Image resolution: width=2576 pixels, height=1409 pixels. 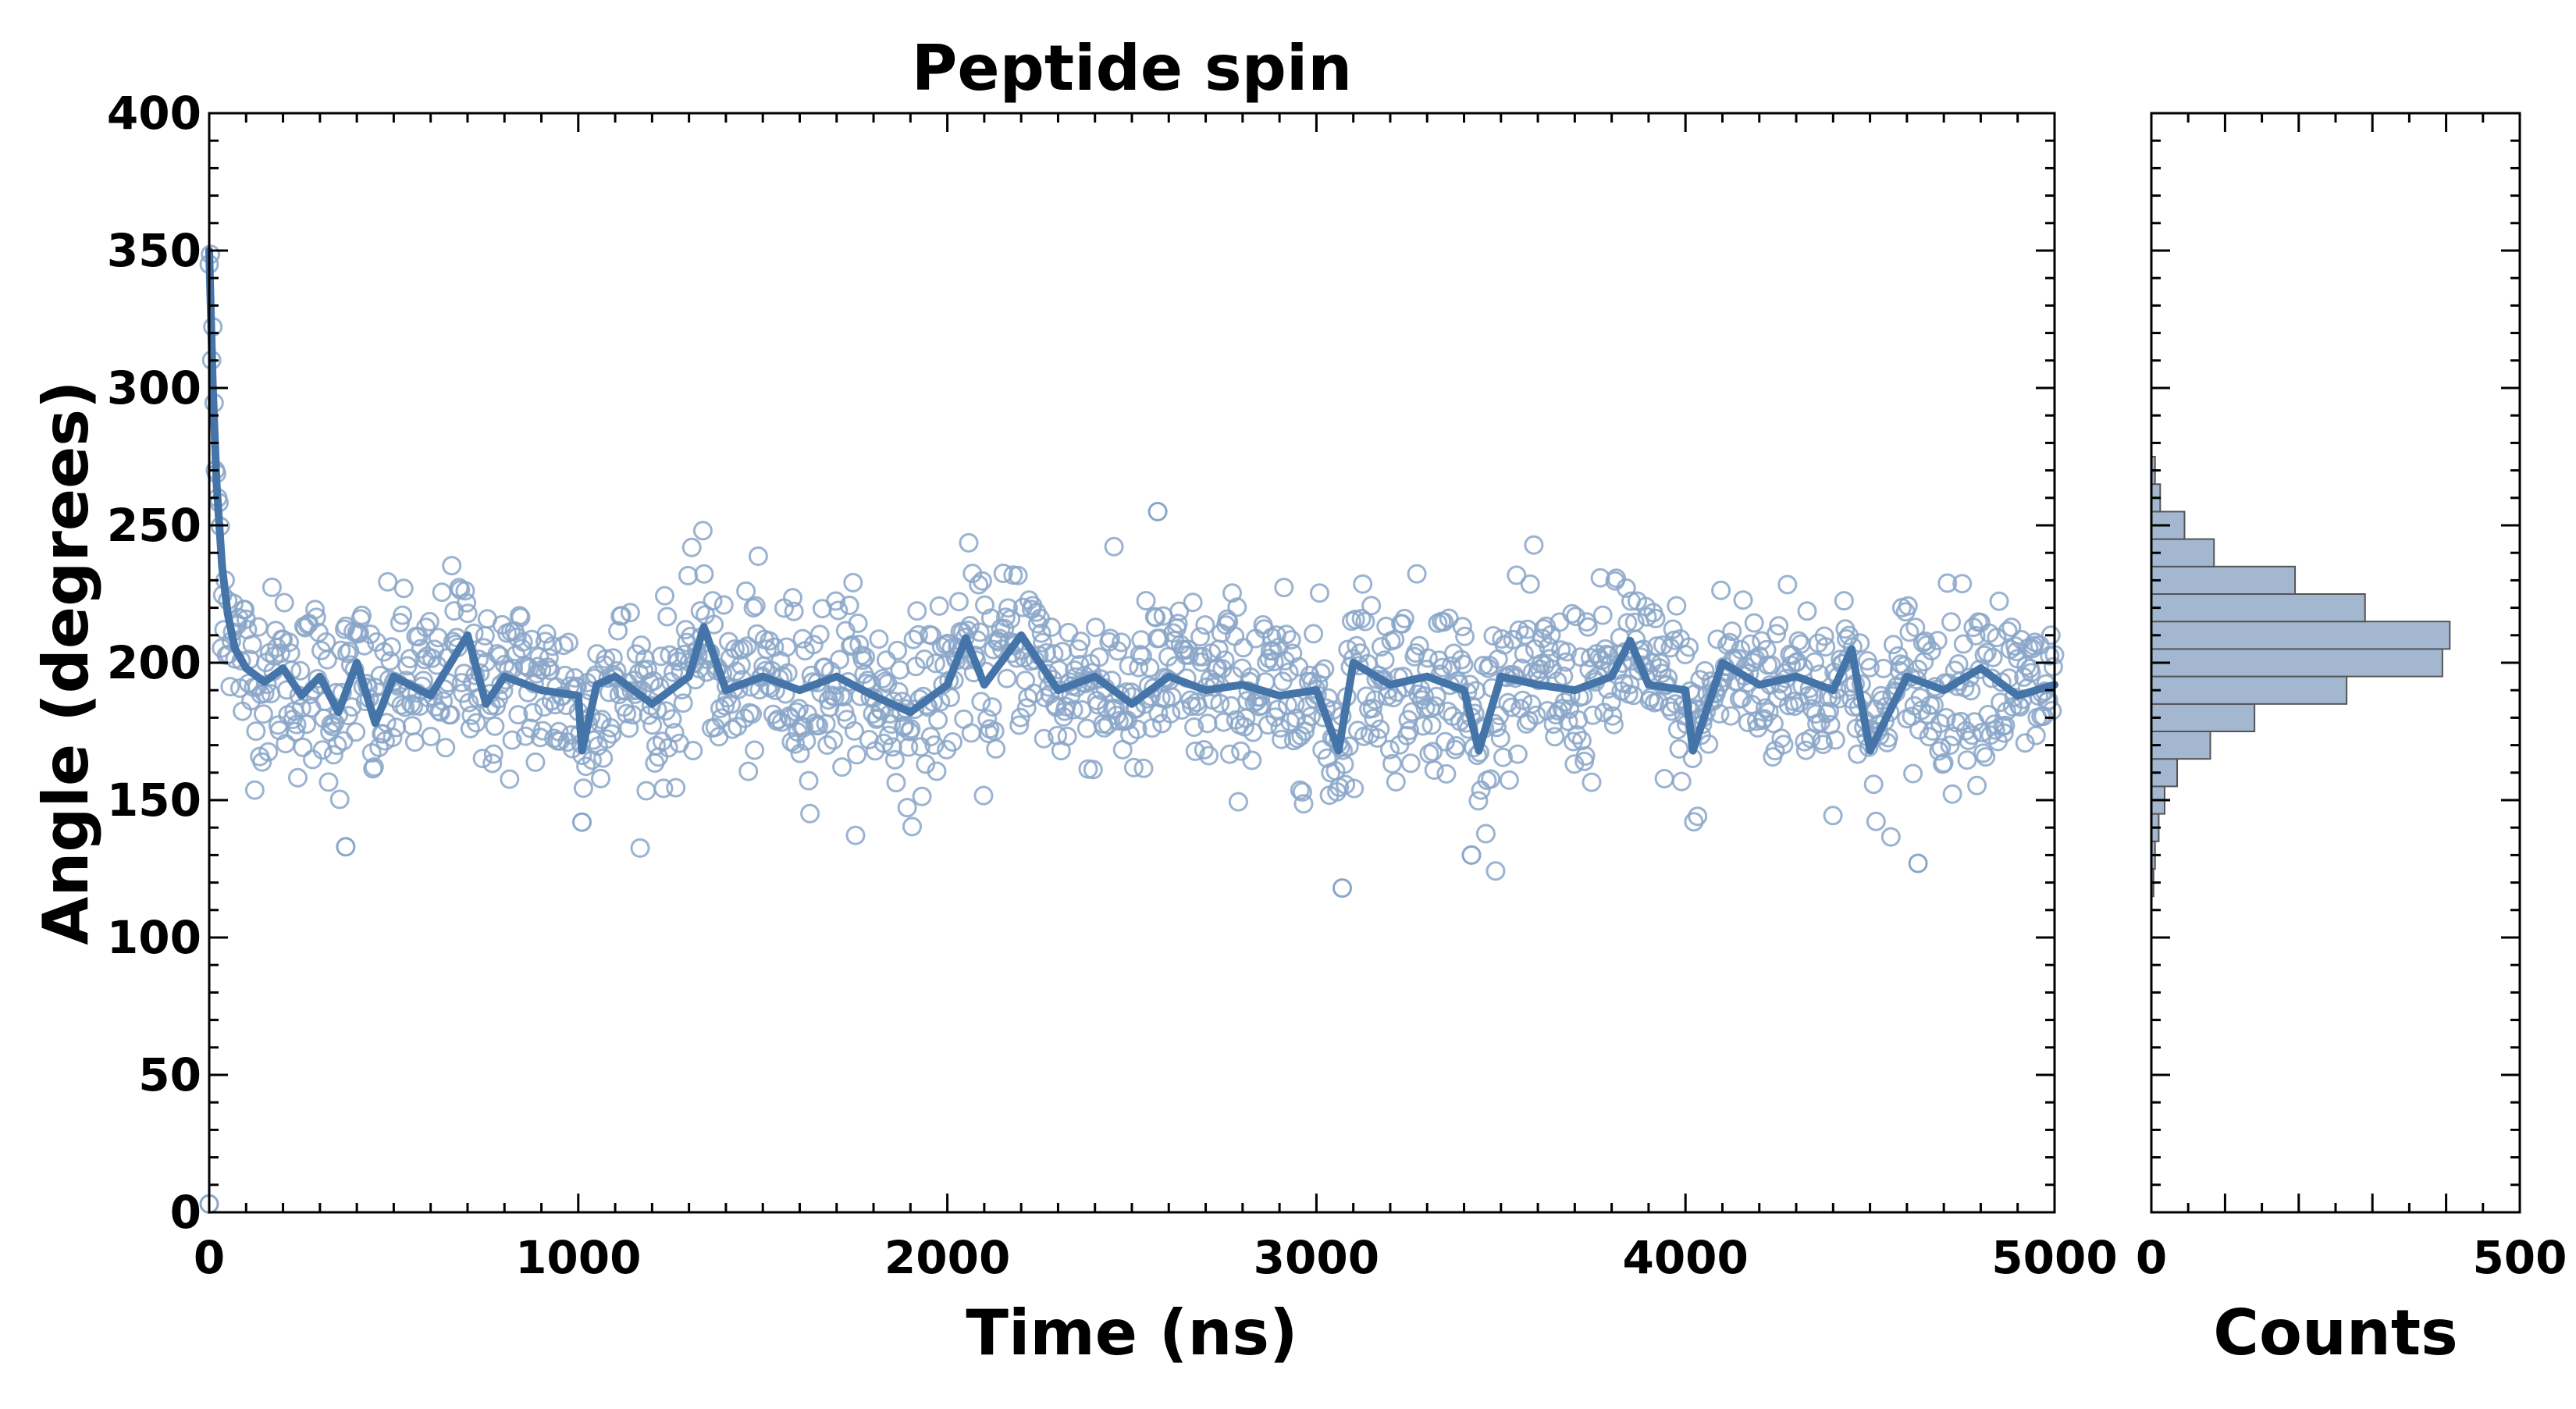 What do you see at coordinates (154, 662) in the screenshot?
I see `y-tick-label: 200` at bounding box center [154, 662].